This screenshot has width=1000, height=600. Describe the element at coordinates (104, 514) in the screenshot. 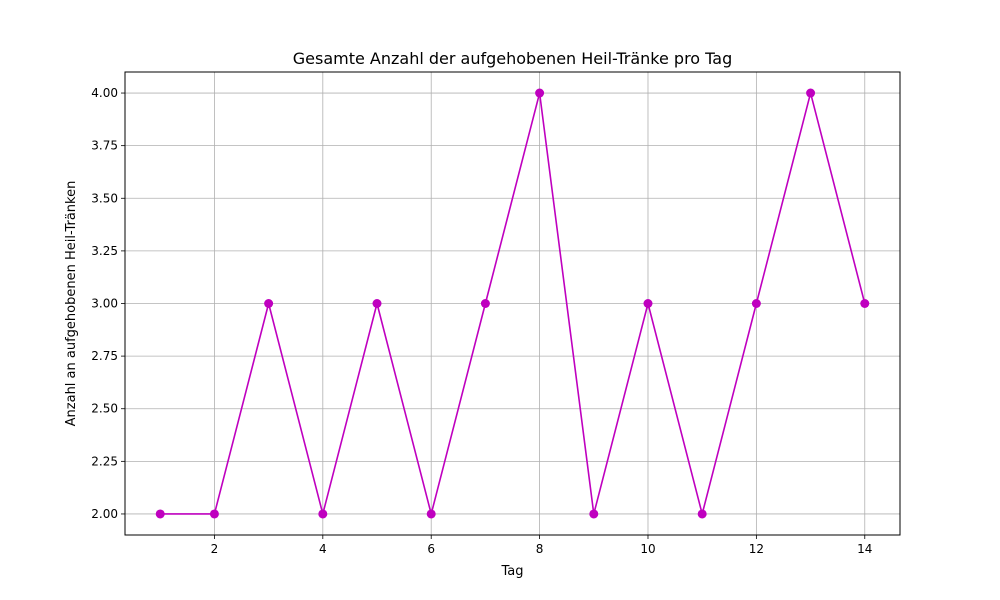

I see `y-tick-label: 2.00` at that location.